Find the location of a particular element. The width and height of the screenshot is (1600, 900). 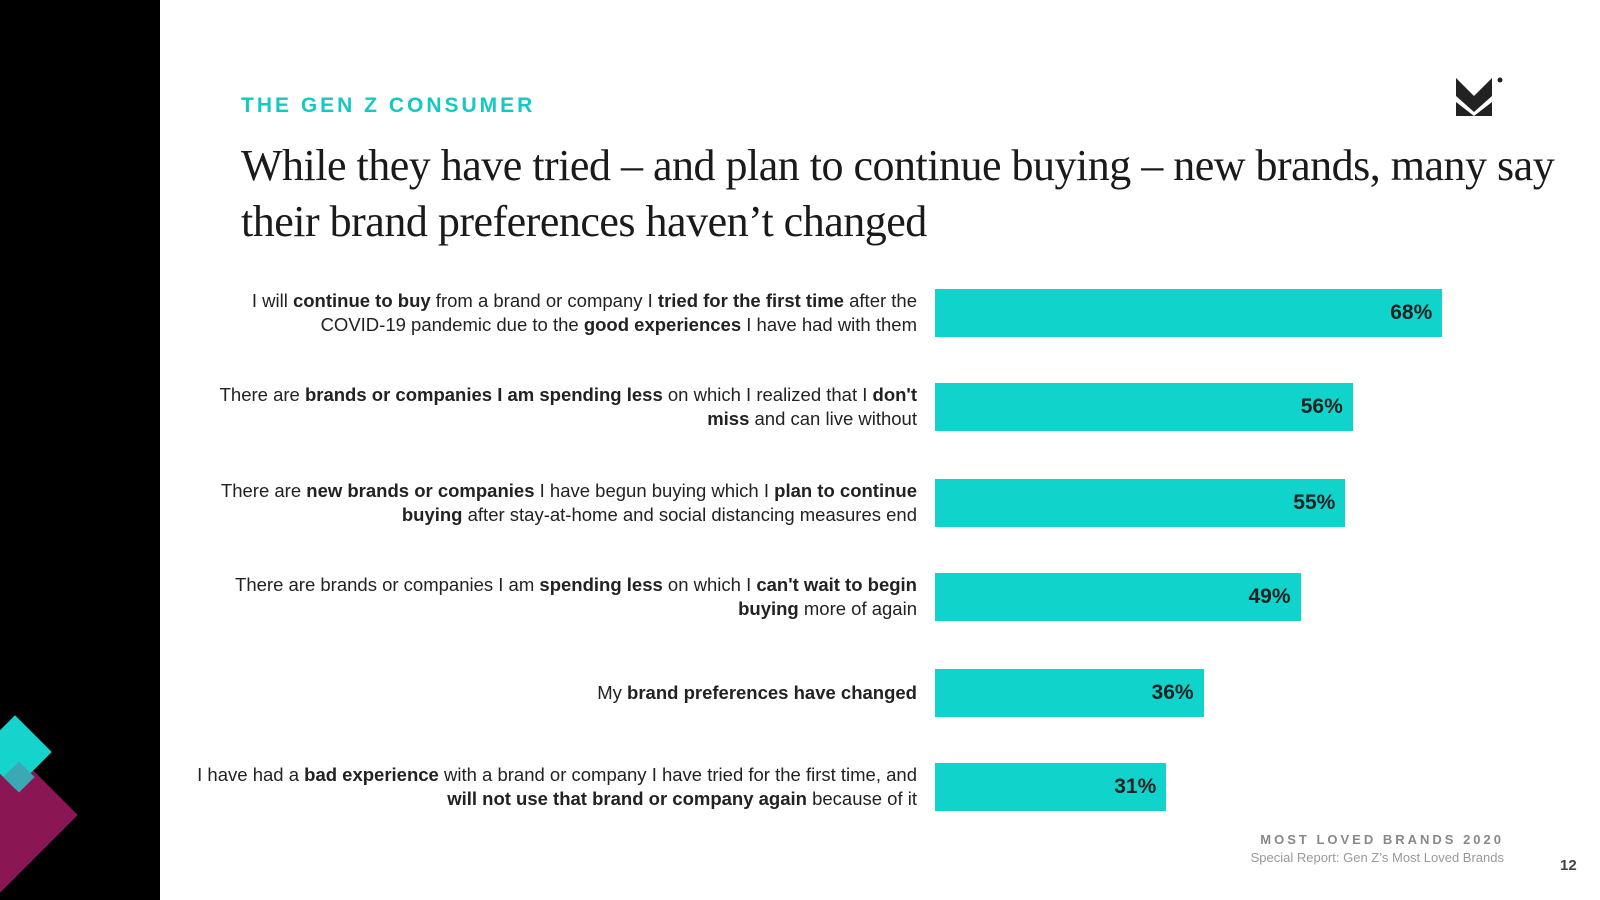

bar-value-label: 56% is located at coordinates (1321, 406).